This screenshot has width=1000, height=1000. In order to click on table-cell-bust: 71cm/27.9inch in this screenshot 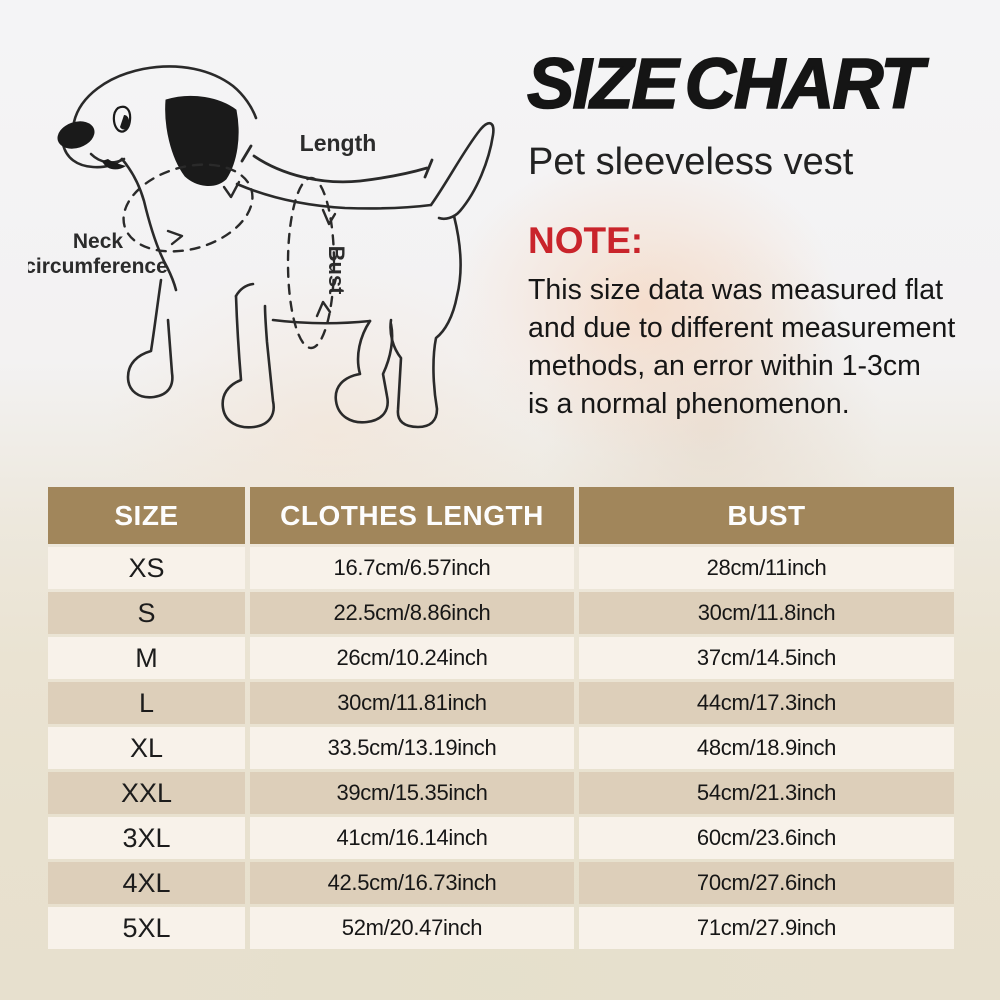, I will do `click(766, 928)`.